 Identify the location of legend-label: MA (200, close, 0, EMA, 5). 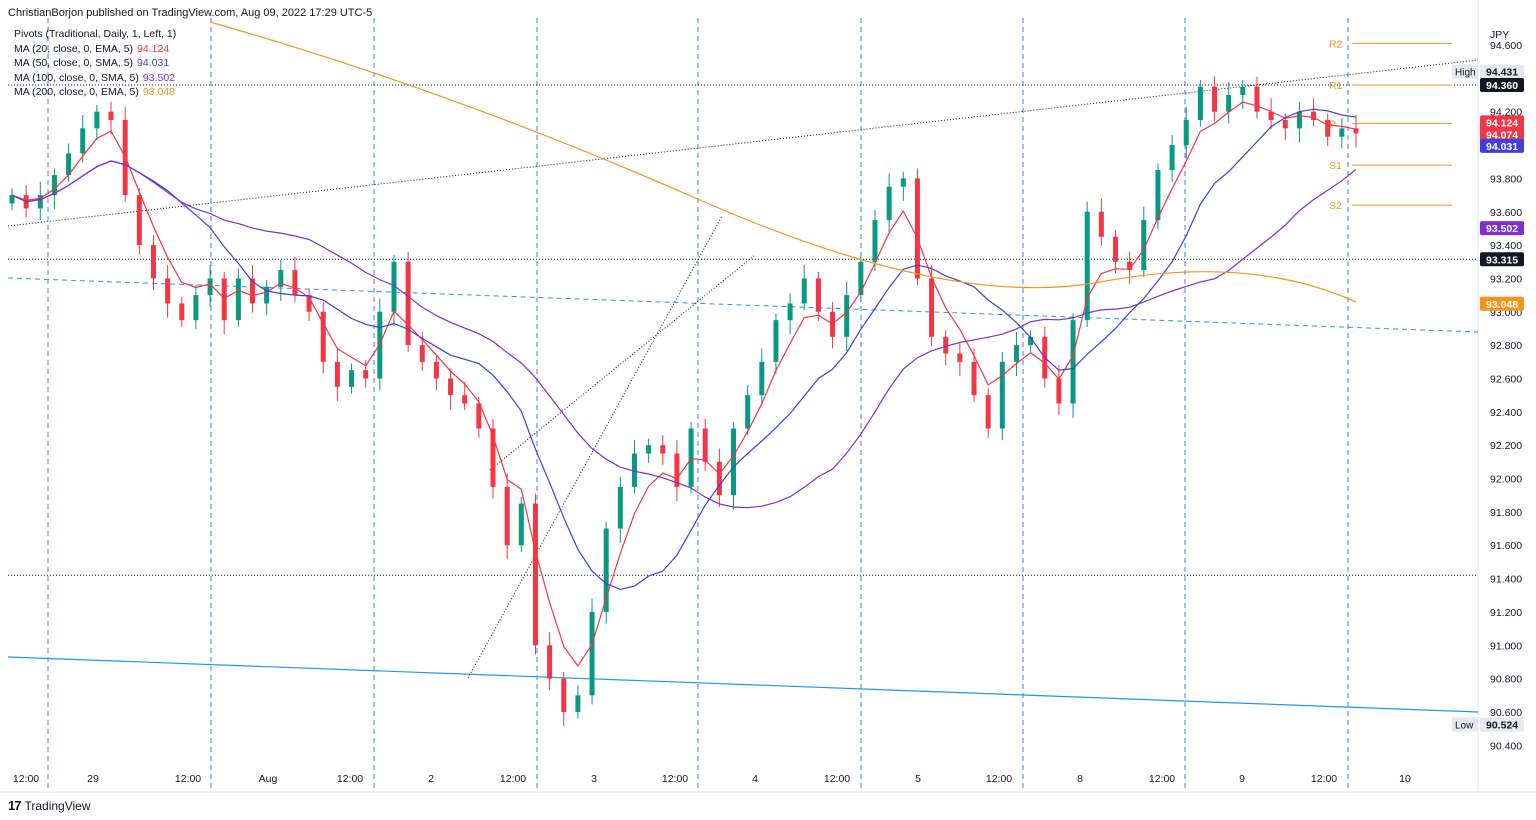
(76, 92).